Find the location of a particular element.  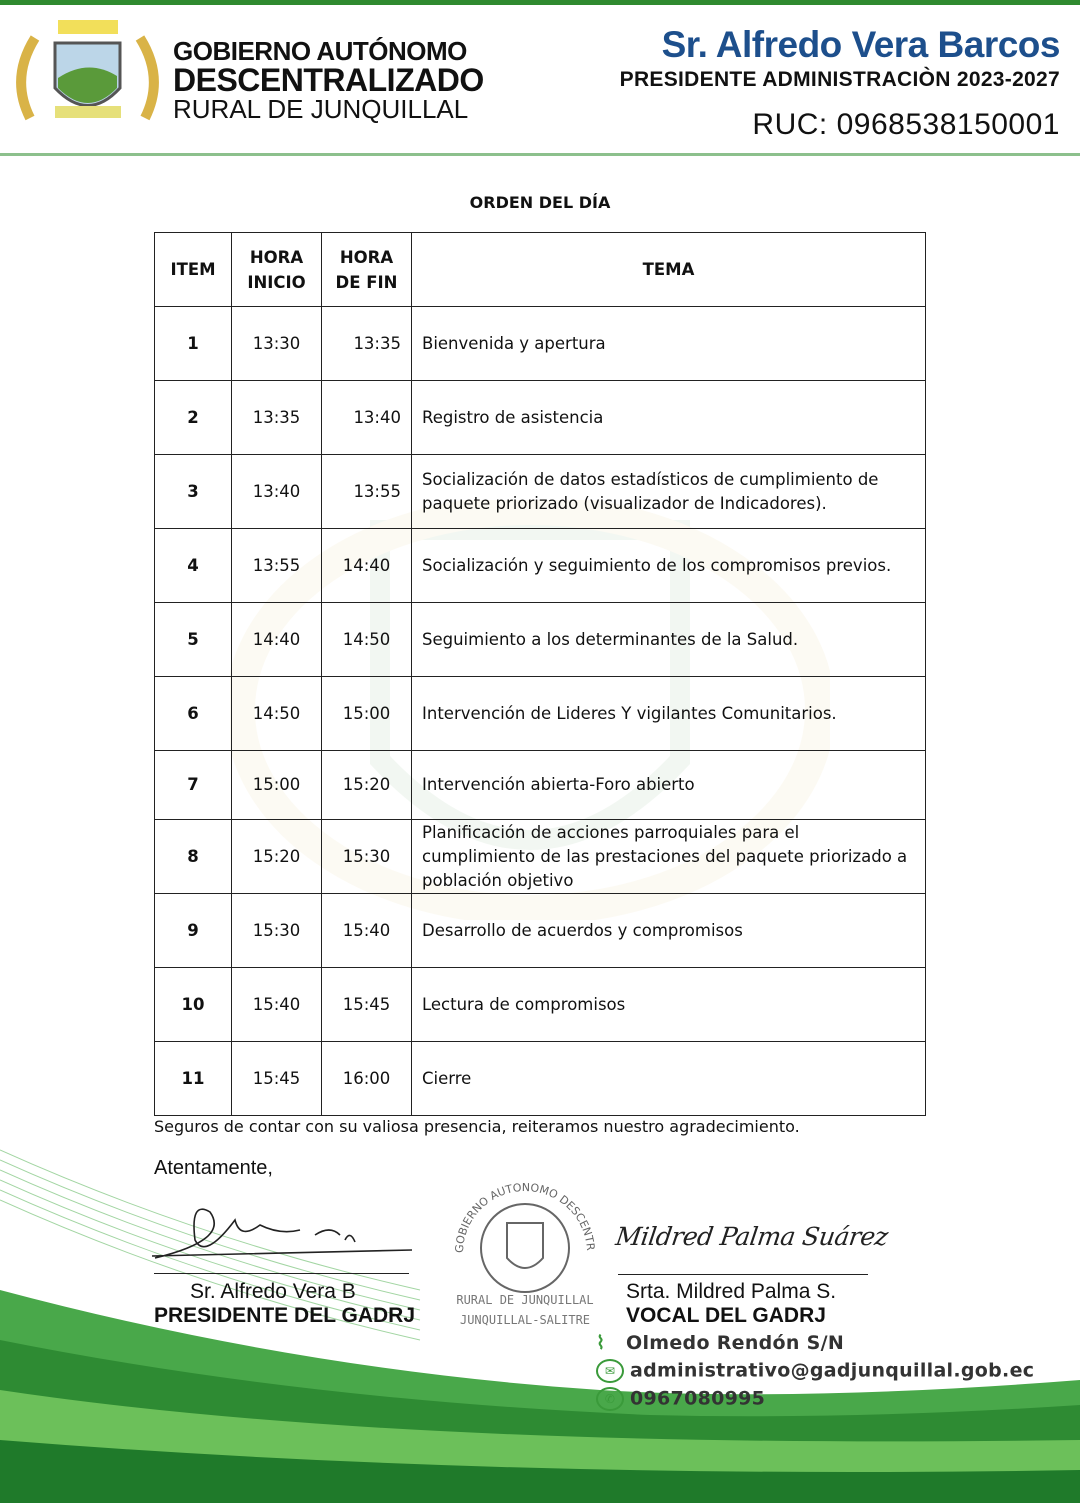

address-text: Olmedo Rendón S/N is located at coordinates (735, 1343).